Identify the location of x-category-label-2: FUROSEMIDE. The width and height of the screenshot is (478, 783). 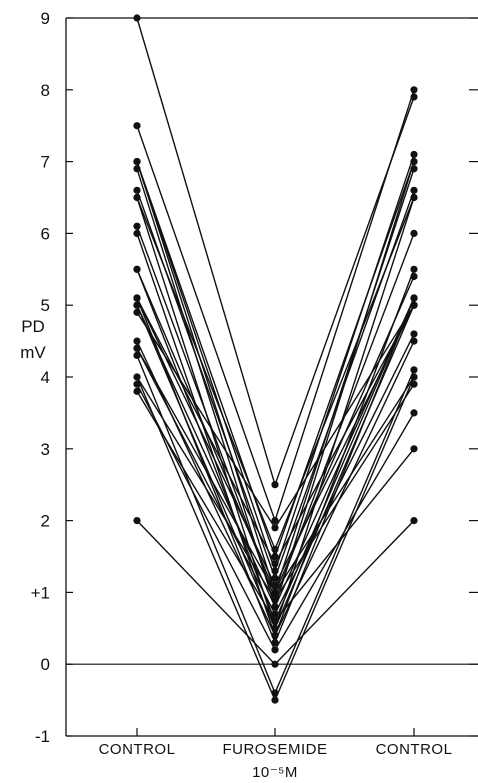
(274, 749).